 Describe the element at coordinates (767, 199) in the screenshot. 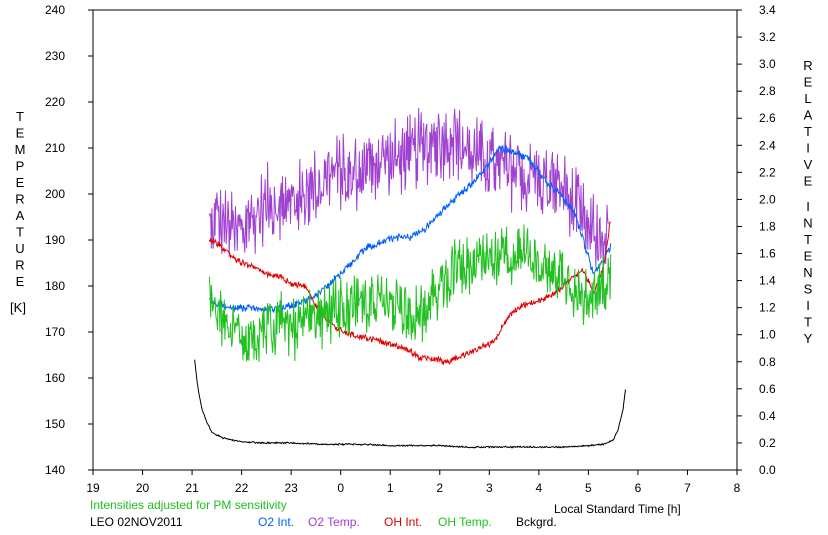

I see `y-right-tick-label: 2.0` at that location.